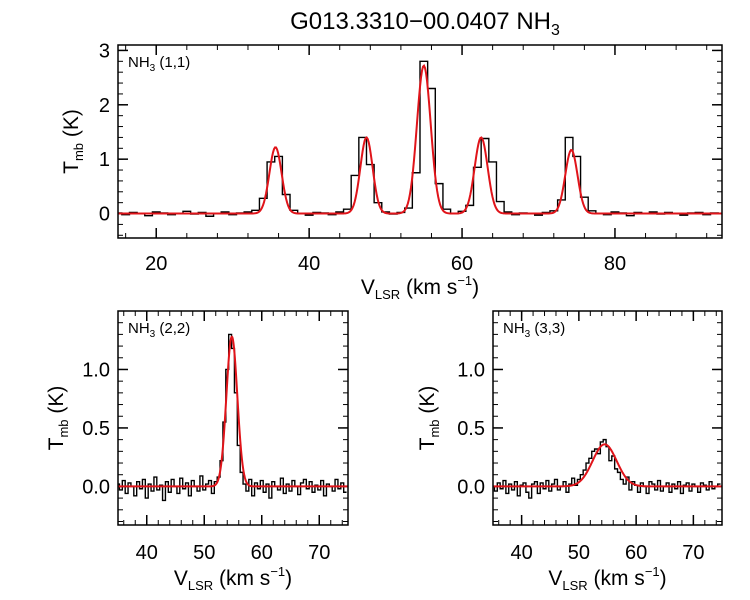 The height and width of the screenshot is (600, 750). Describe the element at coordinates (534, 330) in the screenshot. I see `panel-label: NH3 (3,3)` at that location.